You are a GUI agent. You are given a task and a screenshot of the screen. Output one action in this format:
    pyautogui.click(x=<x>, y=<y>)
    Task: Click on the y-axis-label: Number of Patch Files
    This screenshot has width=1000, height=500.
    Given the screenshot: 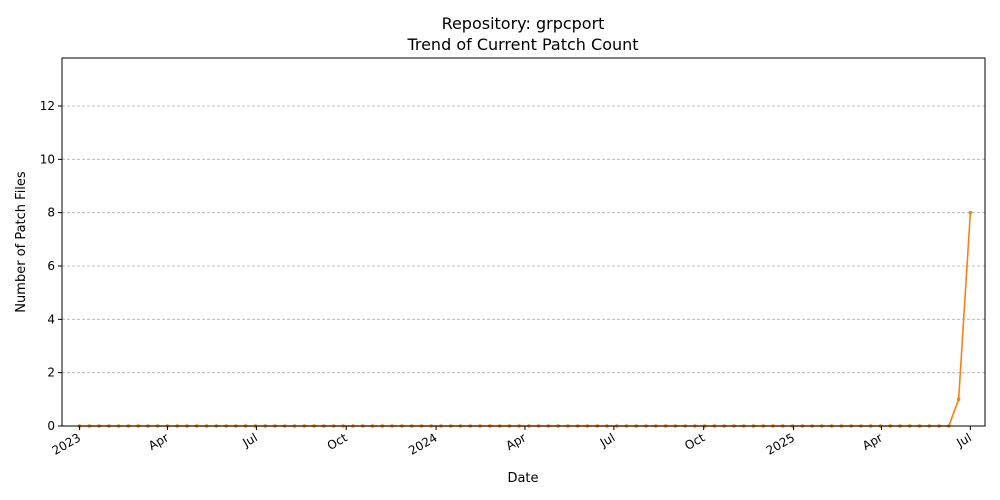 What is the action you would take?
    pyautogui.click(x=21, y=242)
    